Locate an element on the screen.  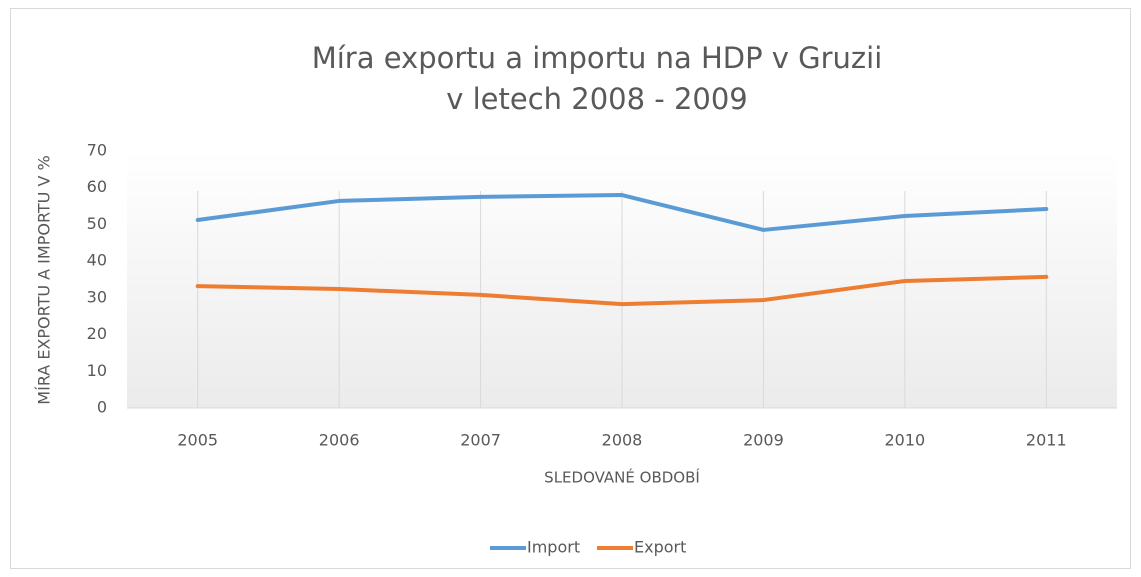
x-axis-label: SLEDOVANÉ OBDOBÍ is located at coordinates (622, 477).